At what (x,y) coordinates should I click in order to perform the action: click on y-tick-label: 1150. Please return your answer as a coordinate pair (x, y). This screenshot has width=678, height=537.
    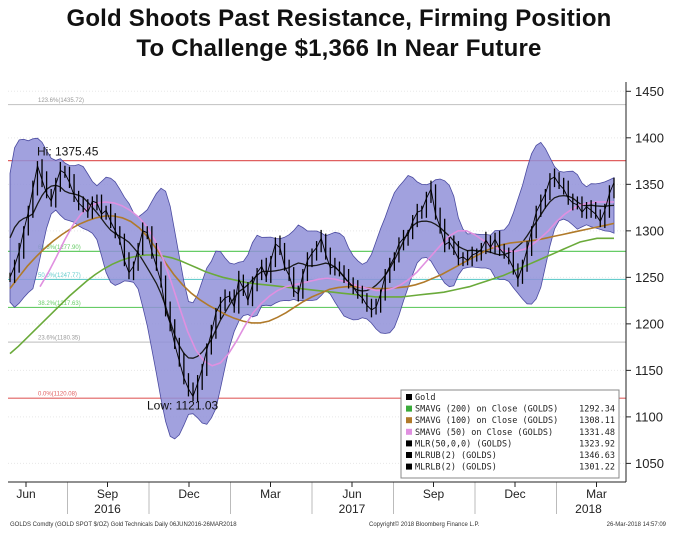
    Looking at the image, I should click on (649, 370).